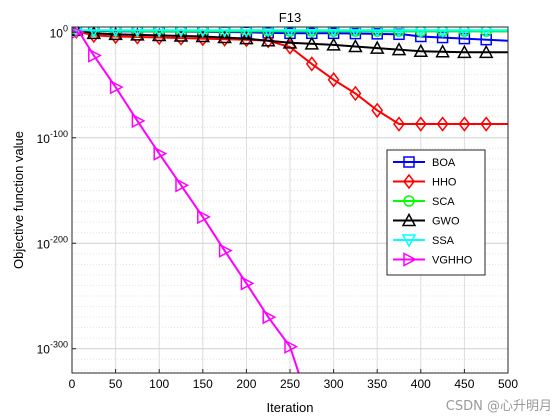  Describe the element at coordinates (52, 137) in the screenshot. I see `y-tick-label: 10-100` at that location.